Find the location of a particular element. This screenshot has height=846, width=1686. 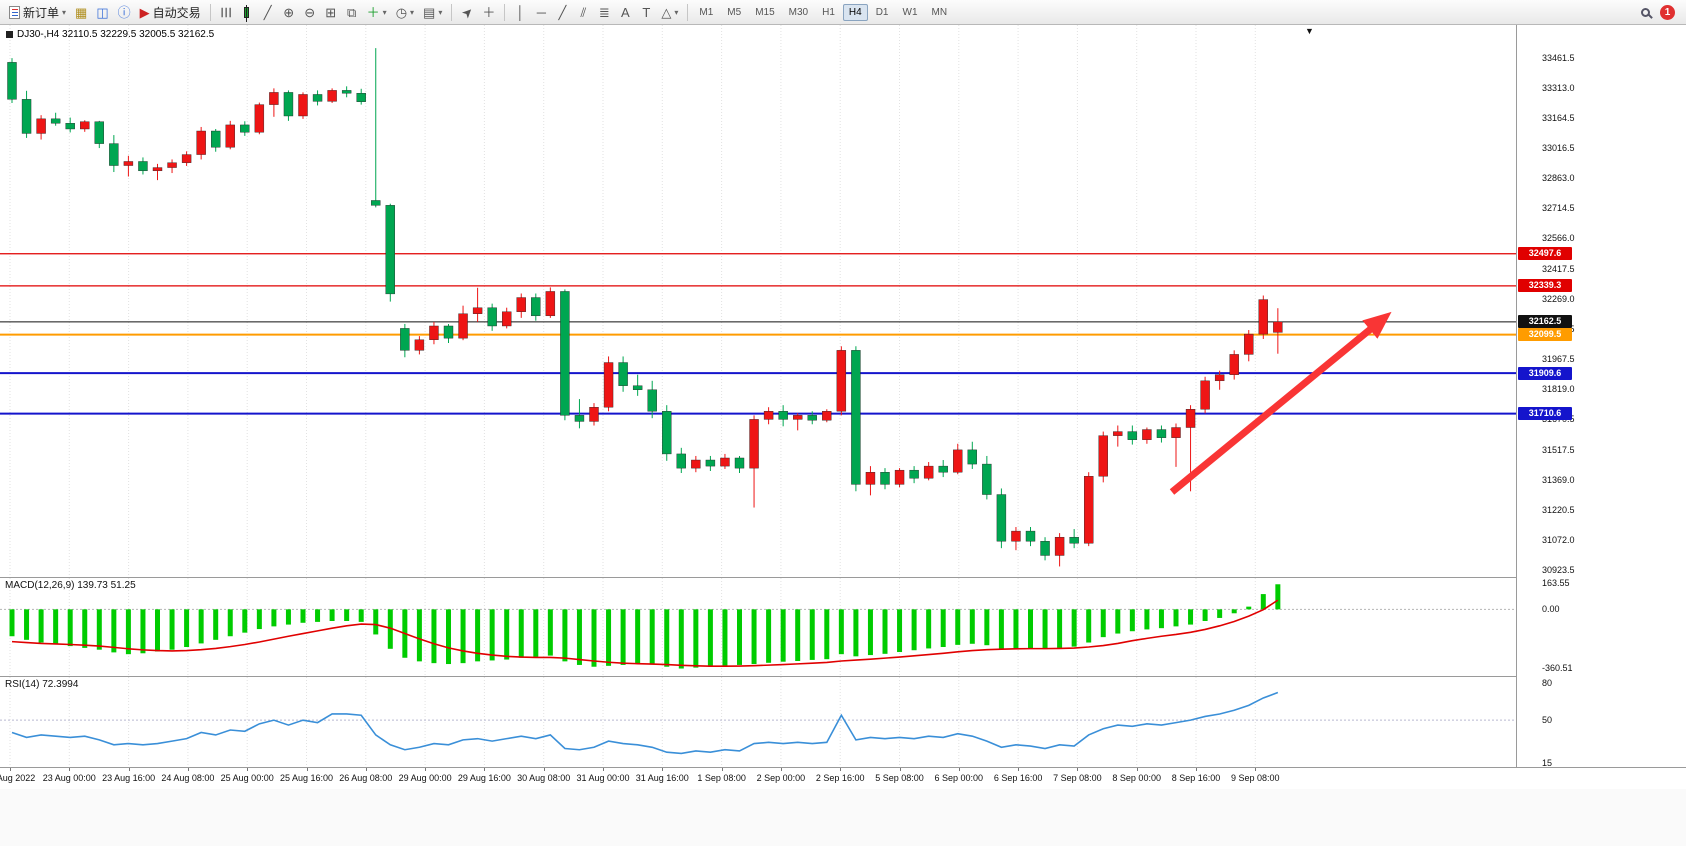

price-axis-label: 32714.5 is located at coordinates (1558, 208).